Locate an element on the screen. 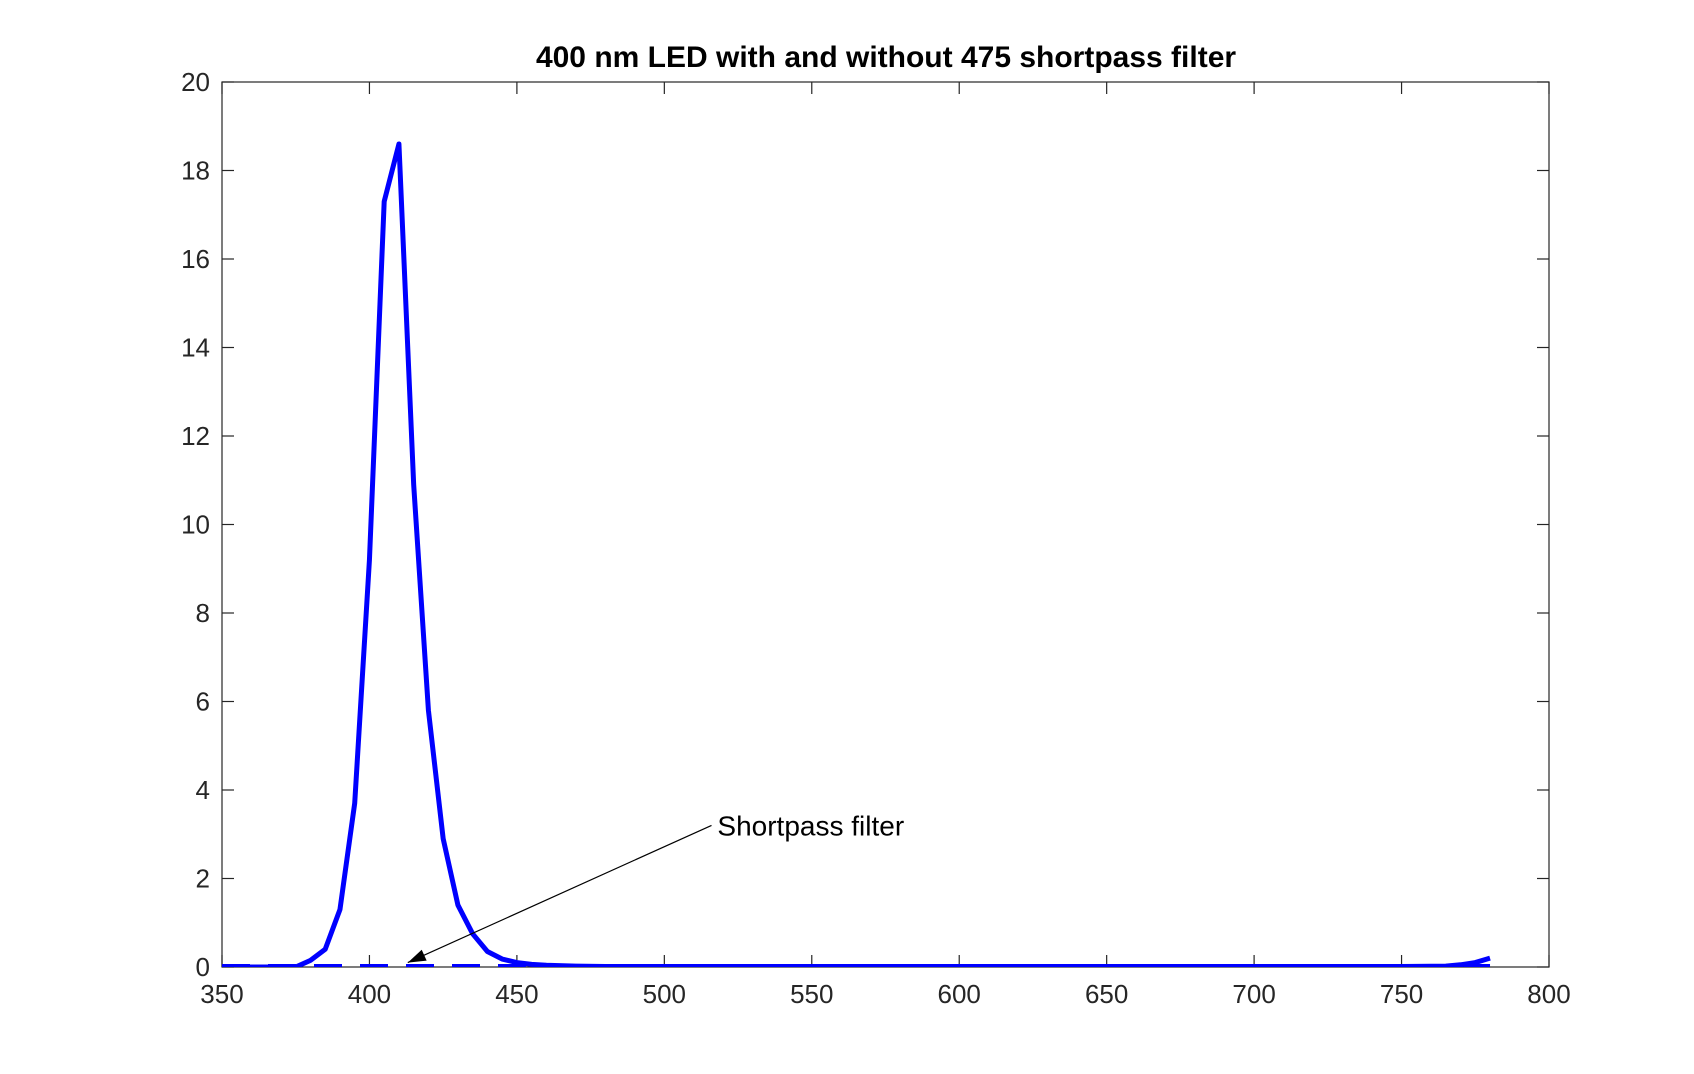 This screenshot has width=1694, height=1074. x-tick-label: 700 is located at coordinates (1253, 994).